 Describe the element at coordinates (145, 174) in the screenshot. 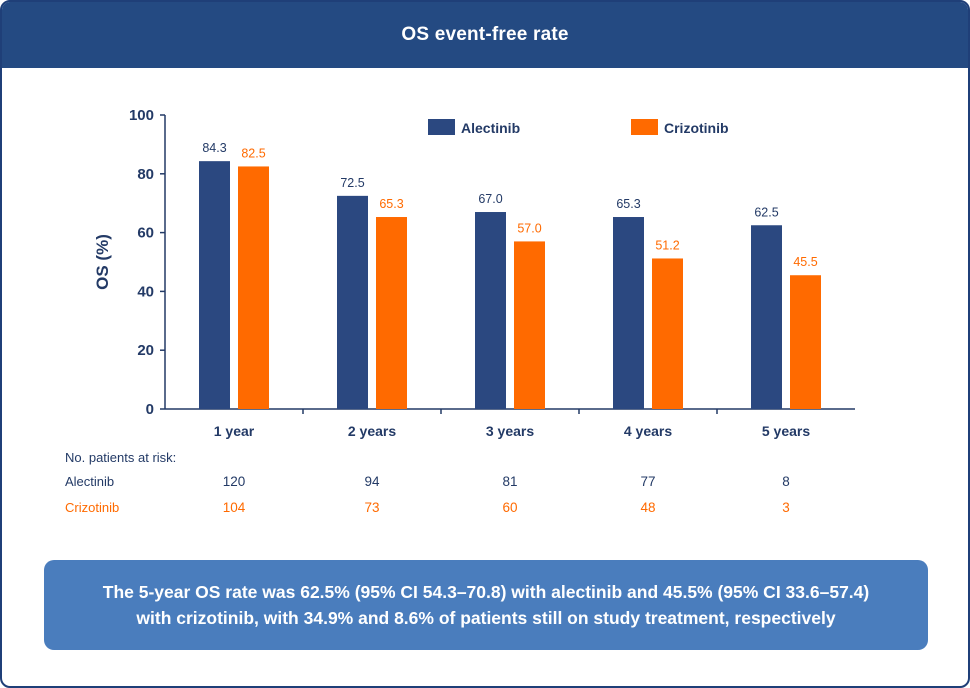

I see `y-tick-label: 80` at that location.